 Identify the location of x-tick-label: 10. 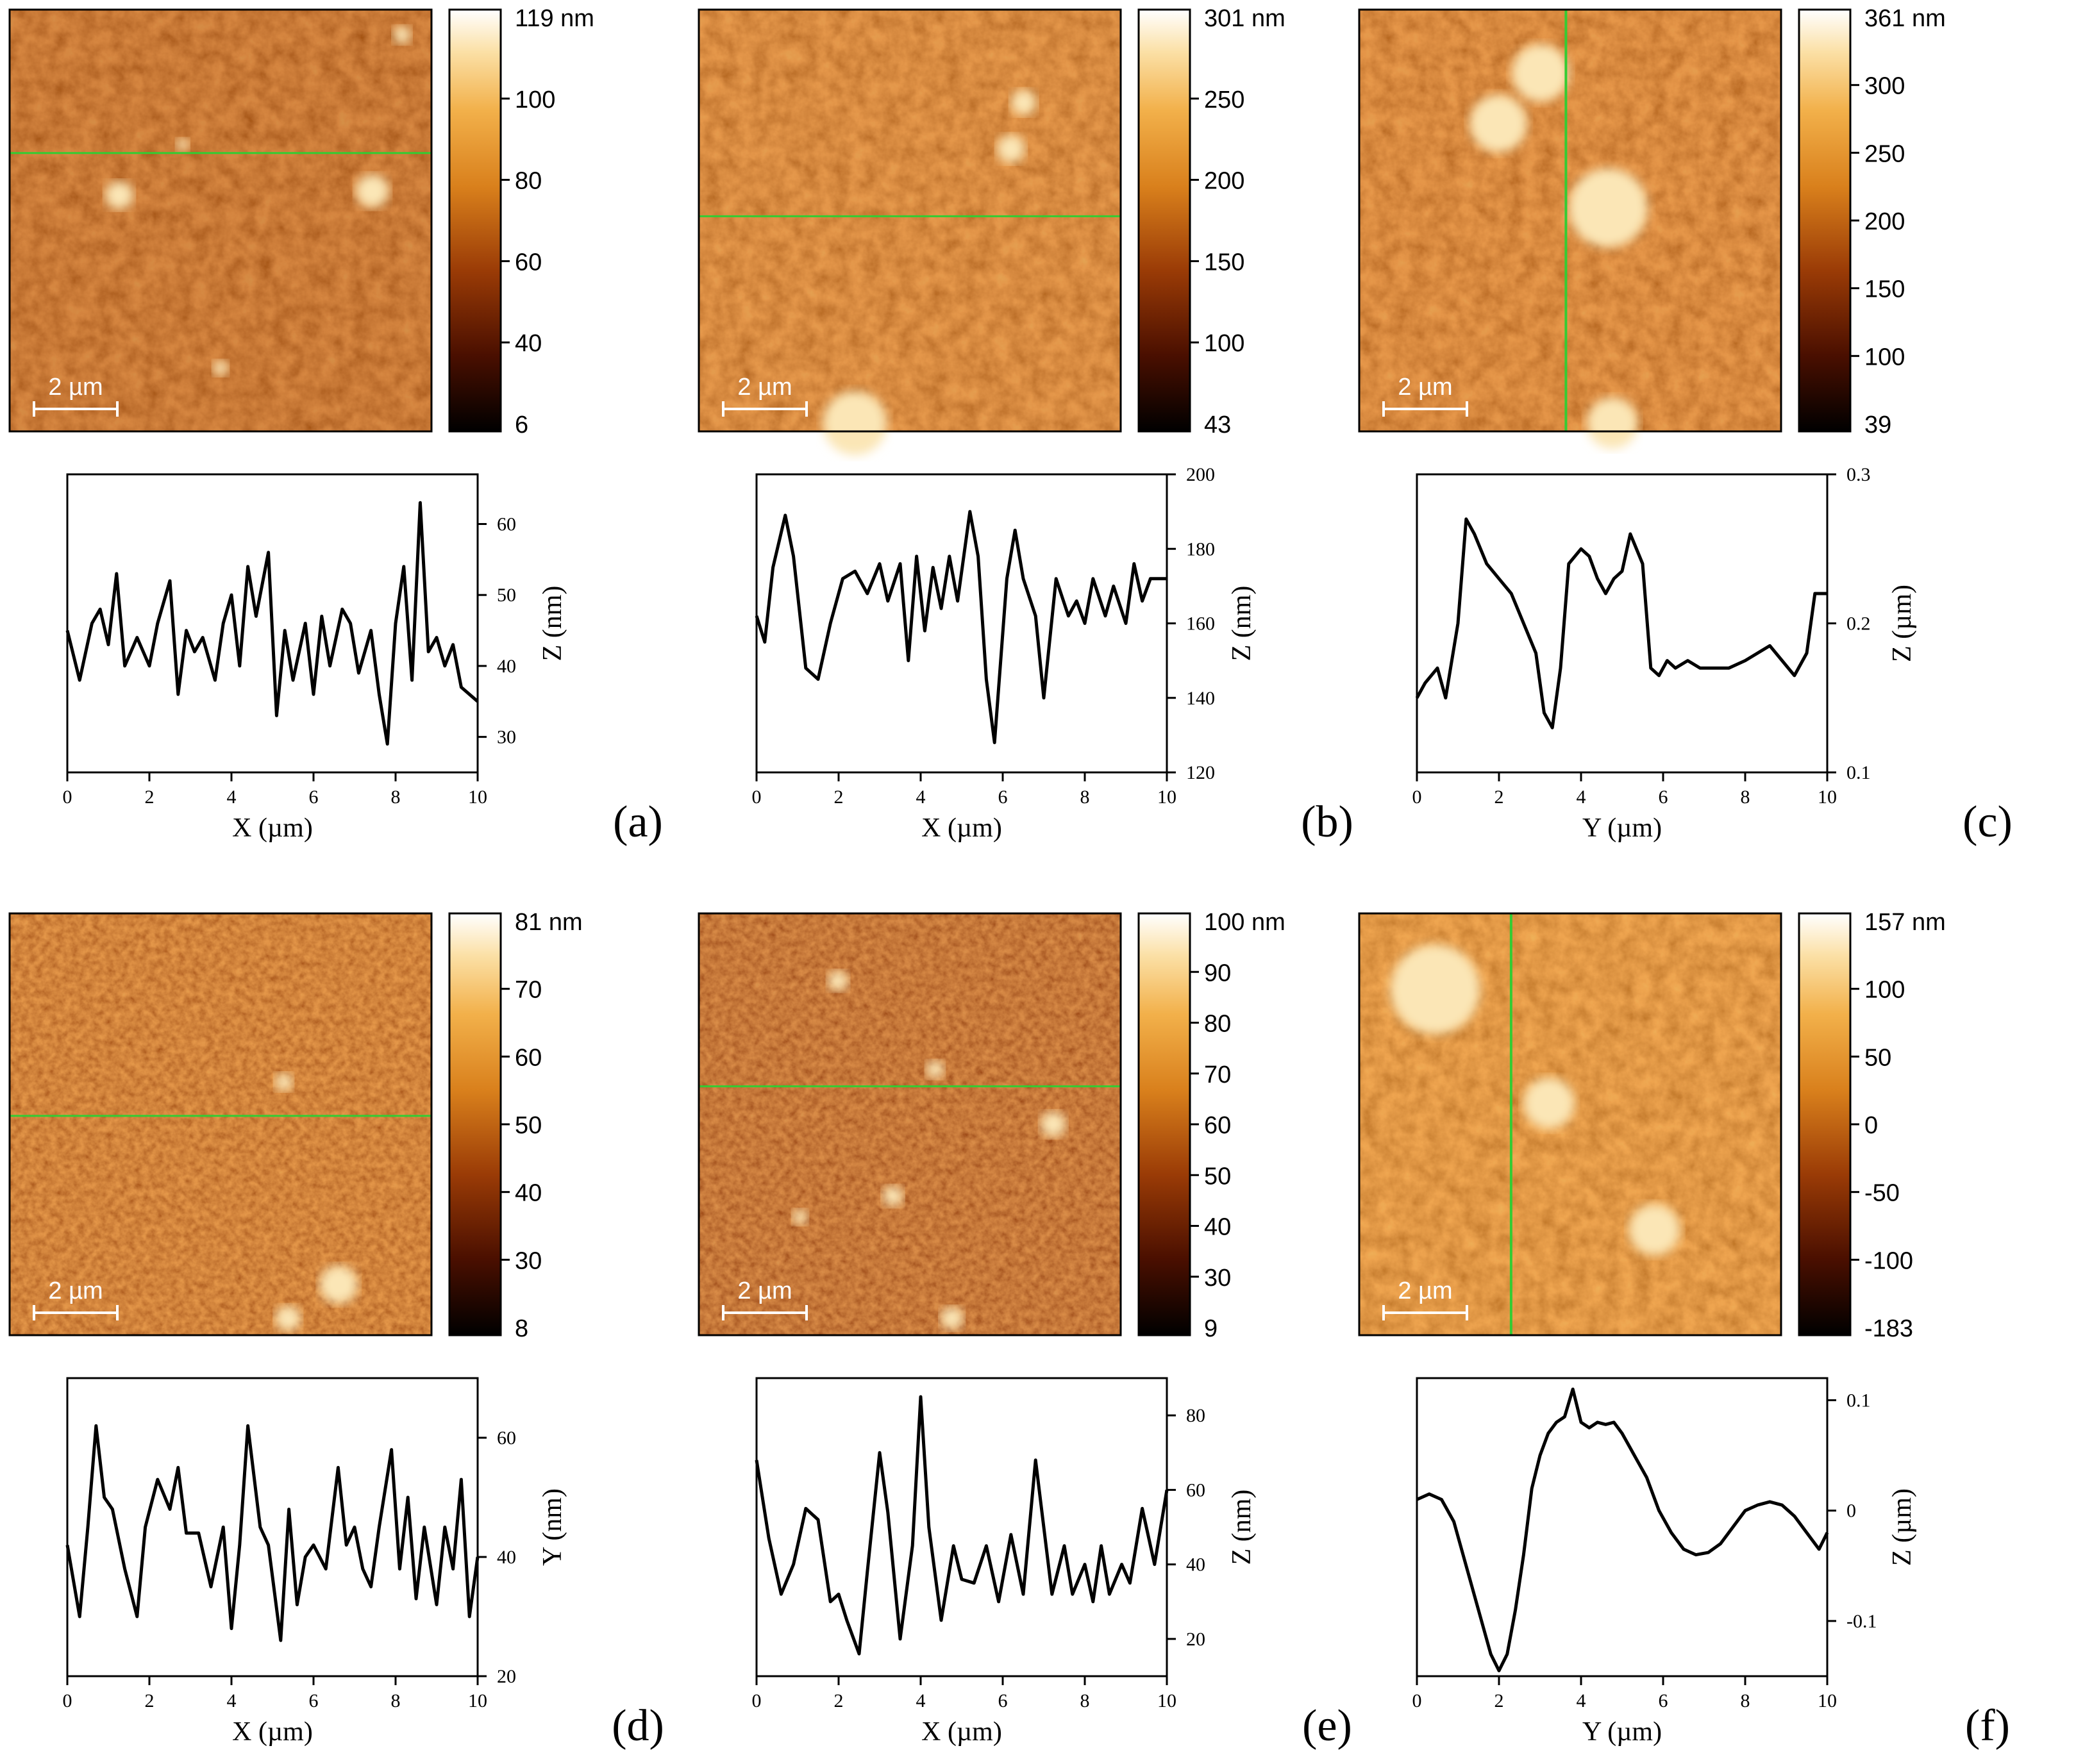
(477, 797).